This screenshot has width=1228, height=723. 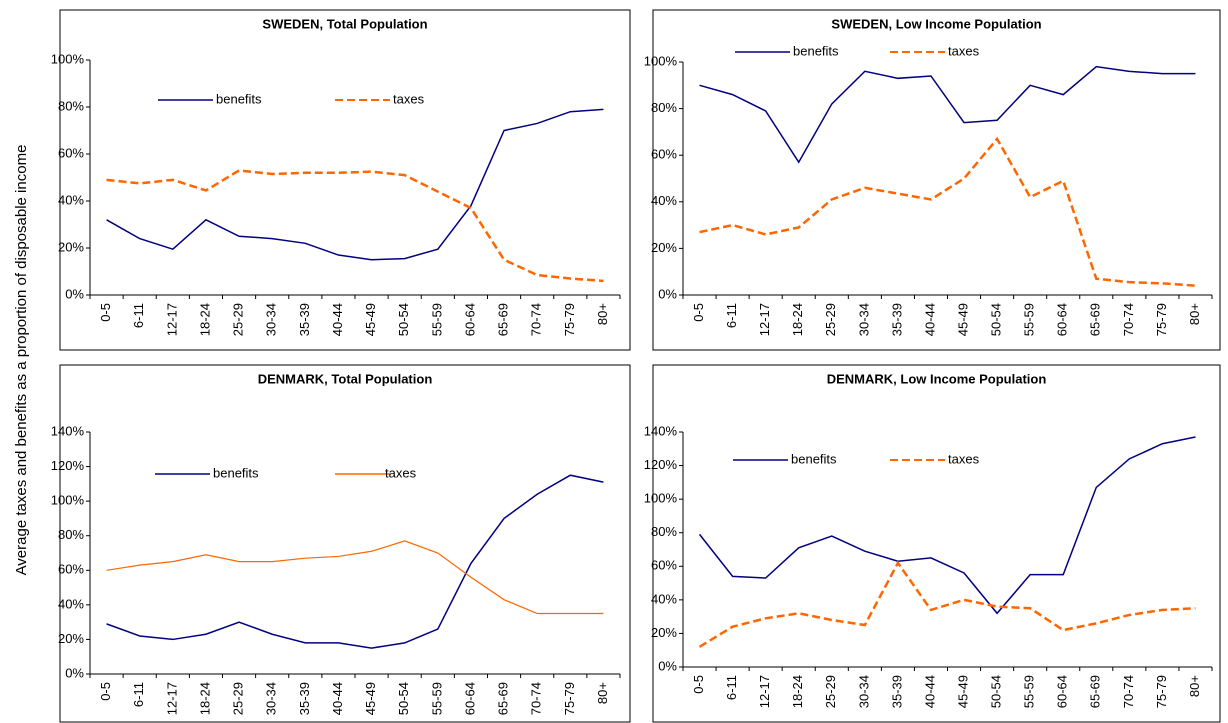 I want to click on chart-title: SWEDEN, Total Population, so click(x=344, y=23).